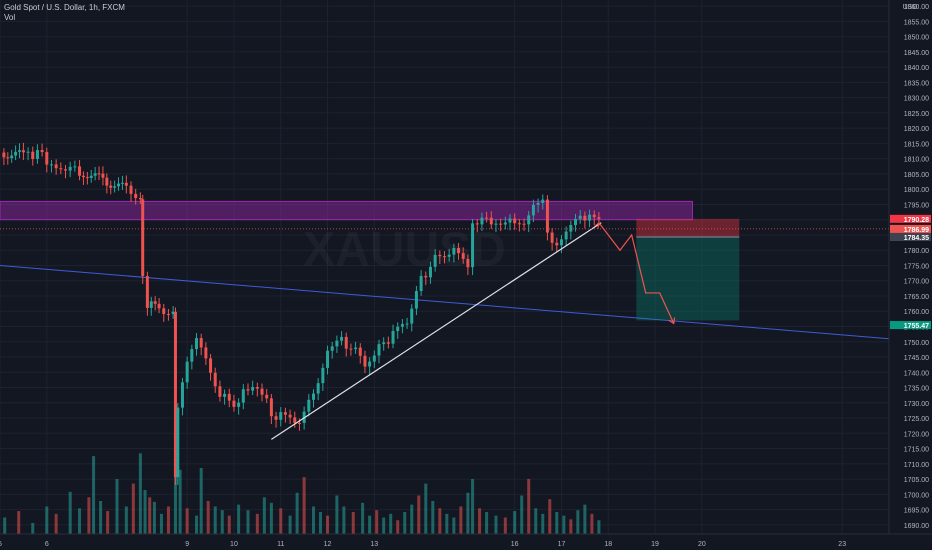 The image size is (932, 550). Describe the element at coordinates (916, 480) in the screenshot. I see `price-tick-label: 1705.00` at that location.